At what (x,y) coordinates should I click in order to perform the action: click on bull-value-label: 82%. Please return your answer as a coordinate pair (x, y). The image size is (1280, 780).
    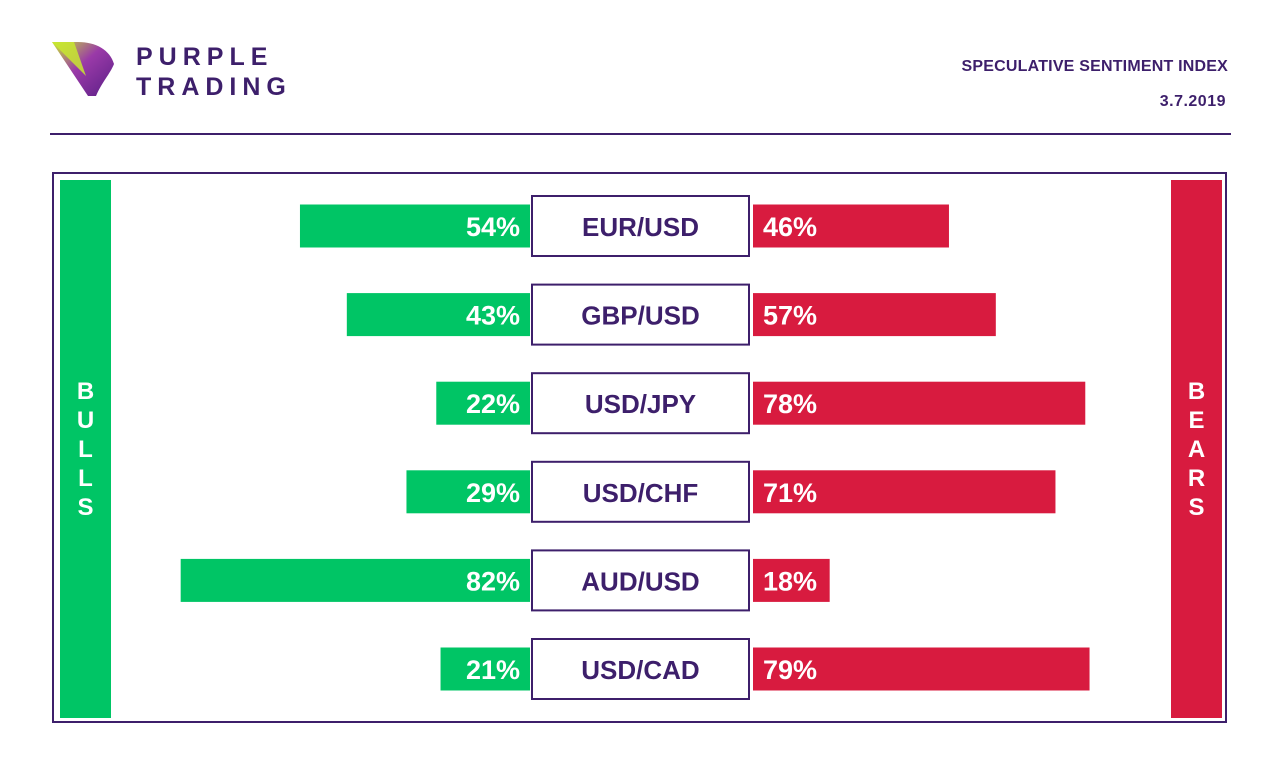
    Looking at the image, I should click on (493, 581).